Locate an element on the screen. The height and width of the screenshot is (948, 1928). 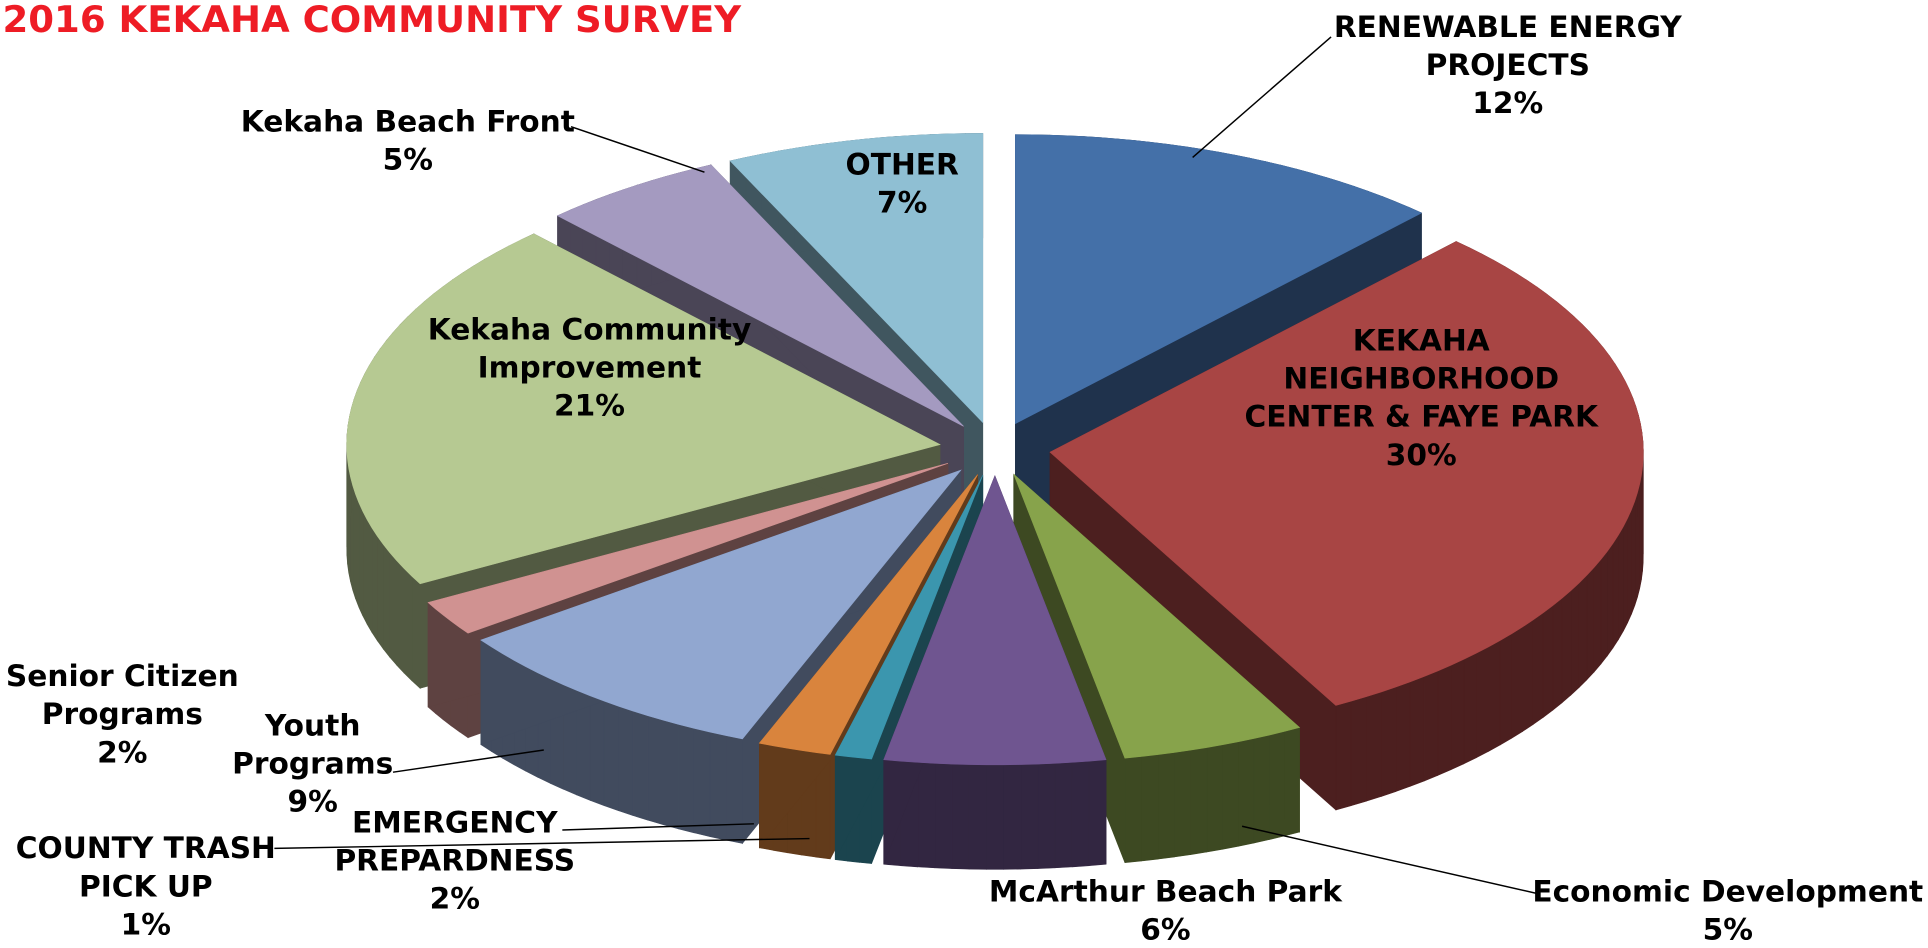
slice-label: Kekaha Community Improvement is located at coordinates (590, 348).